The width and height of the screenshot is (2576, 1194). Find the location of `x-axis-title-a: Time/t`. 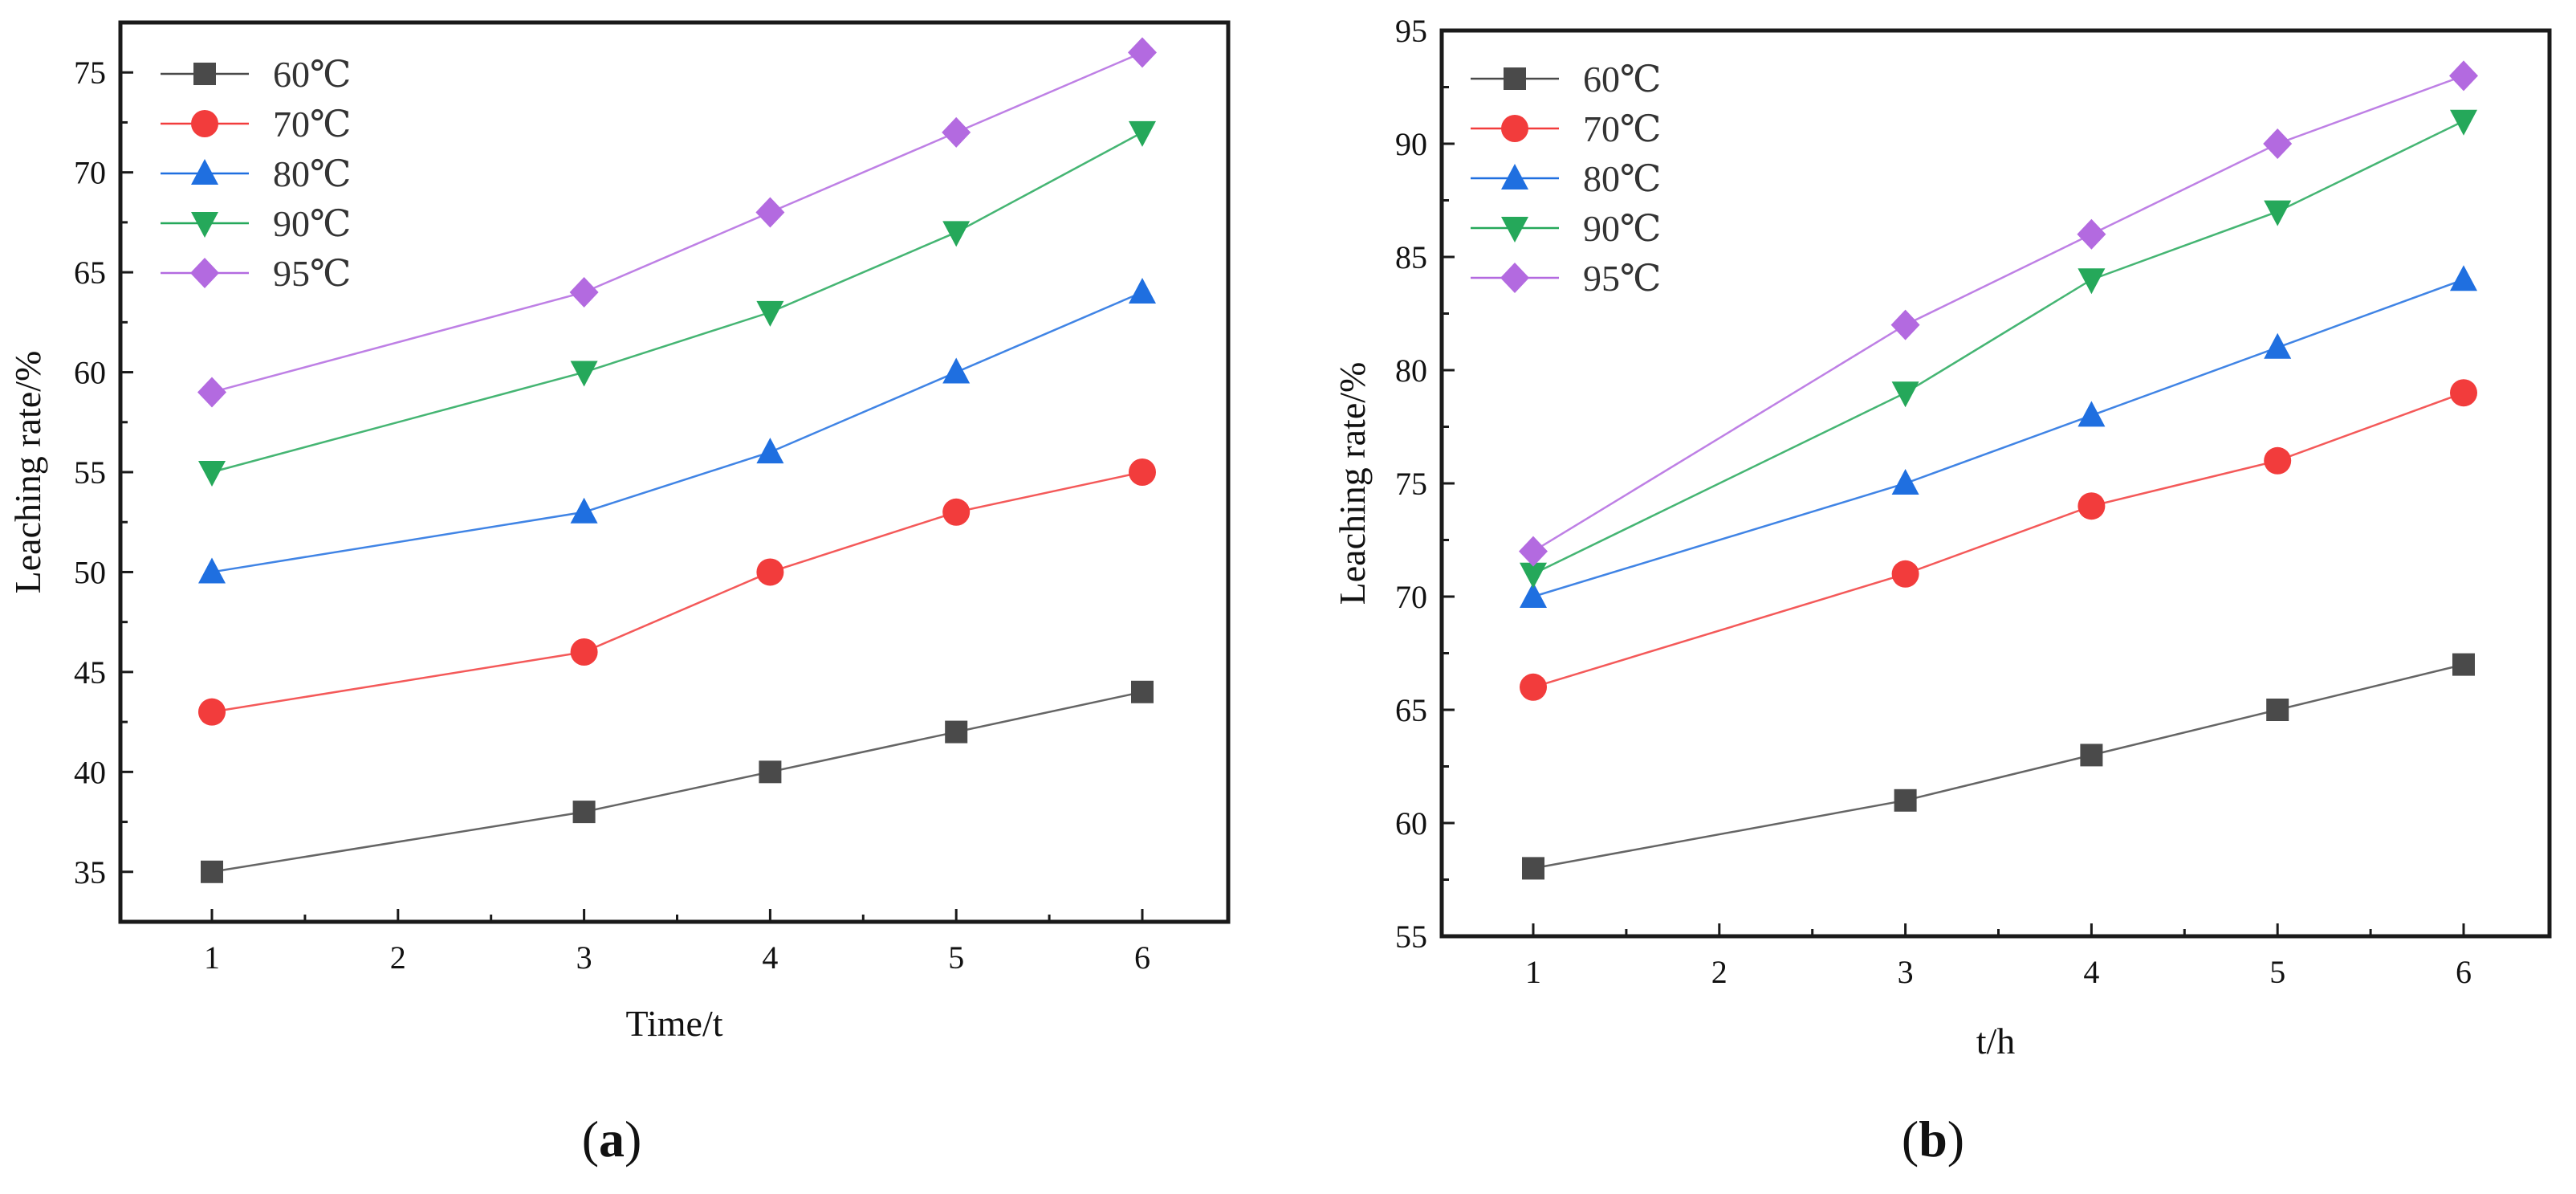

x-axis-title-a: Time/t is located at coordinates (673, 1023).